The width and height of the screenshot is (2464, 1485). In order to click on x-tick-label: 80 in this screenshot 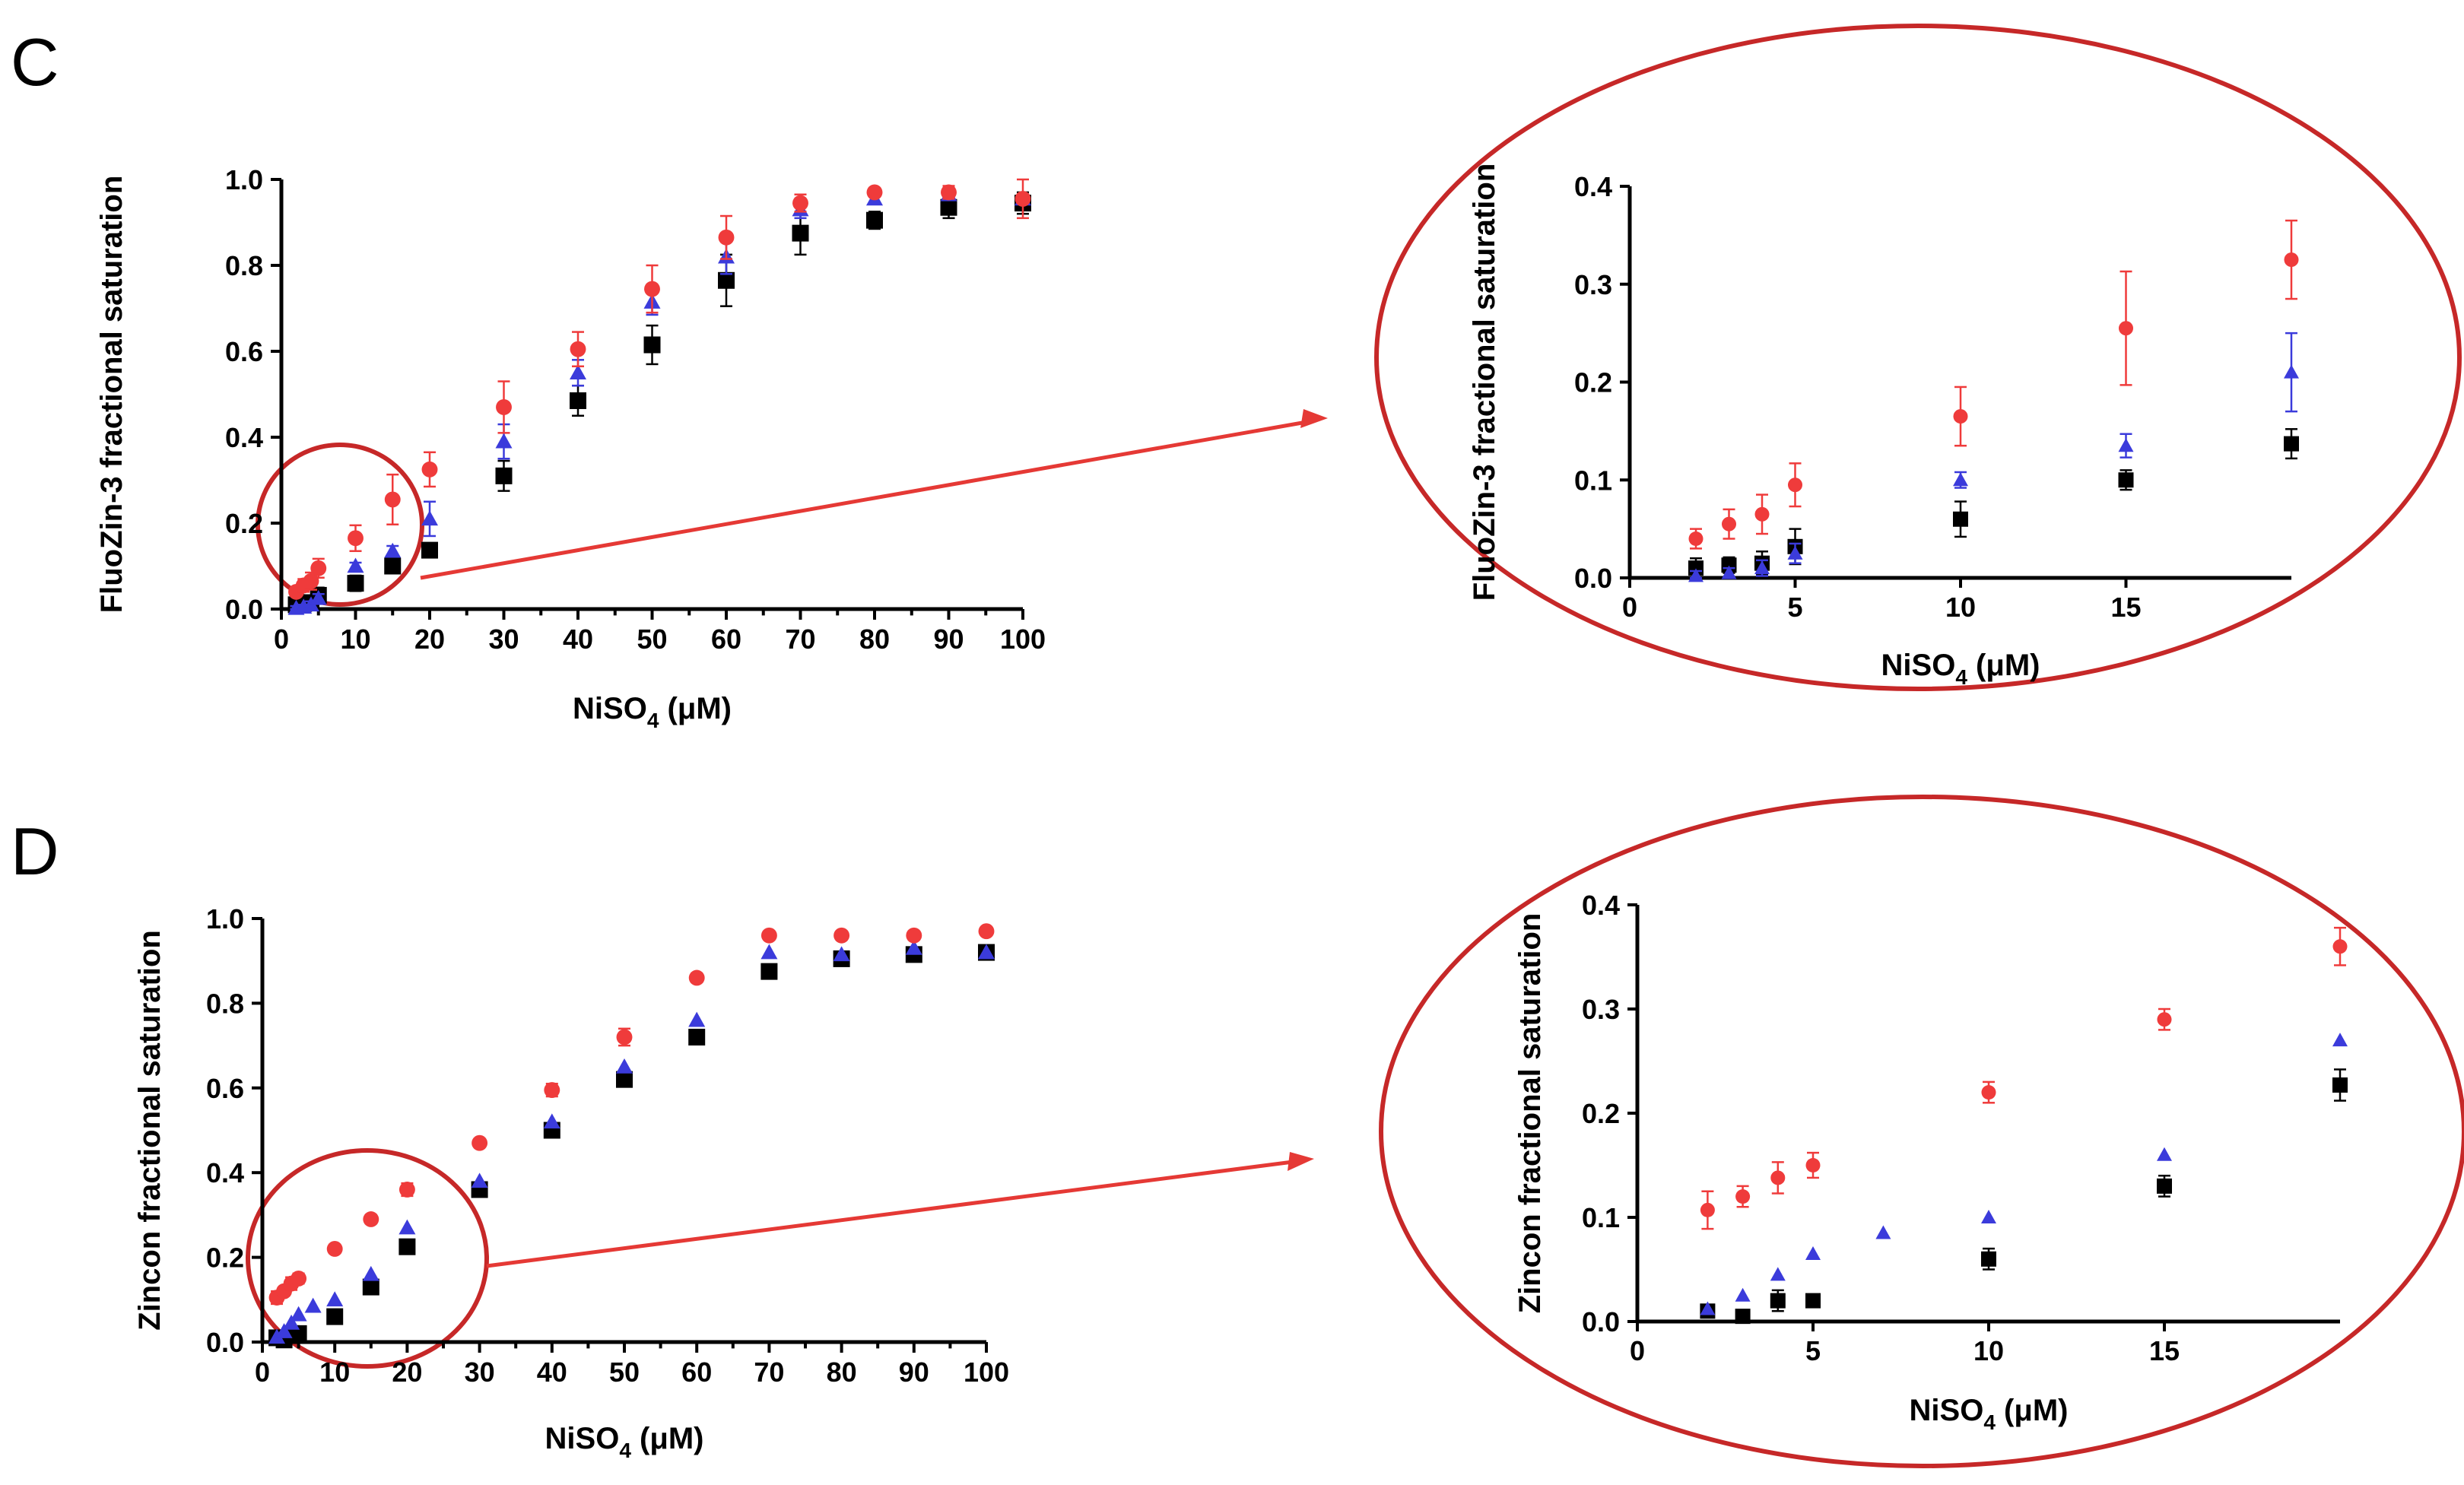, I will do `click(842, 1372)`.